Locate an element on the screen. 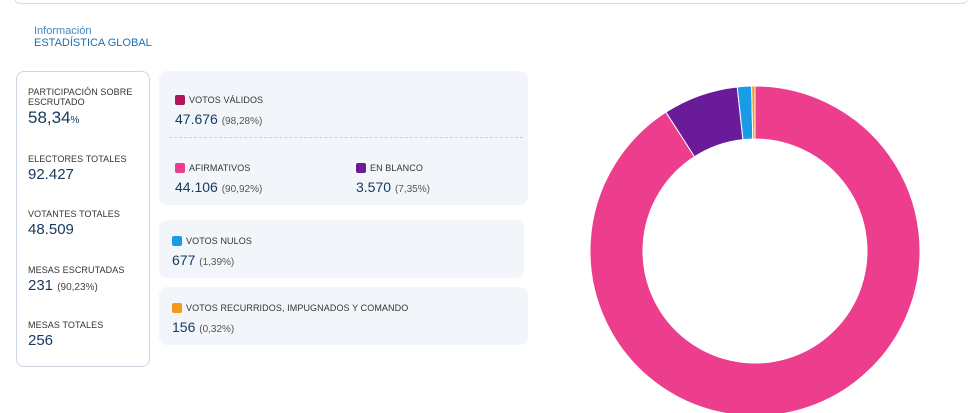 Image resolution: width=970 pixels, height=413 pixels. swatch-afirmativos is located at coordinates (180, 168).